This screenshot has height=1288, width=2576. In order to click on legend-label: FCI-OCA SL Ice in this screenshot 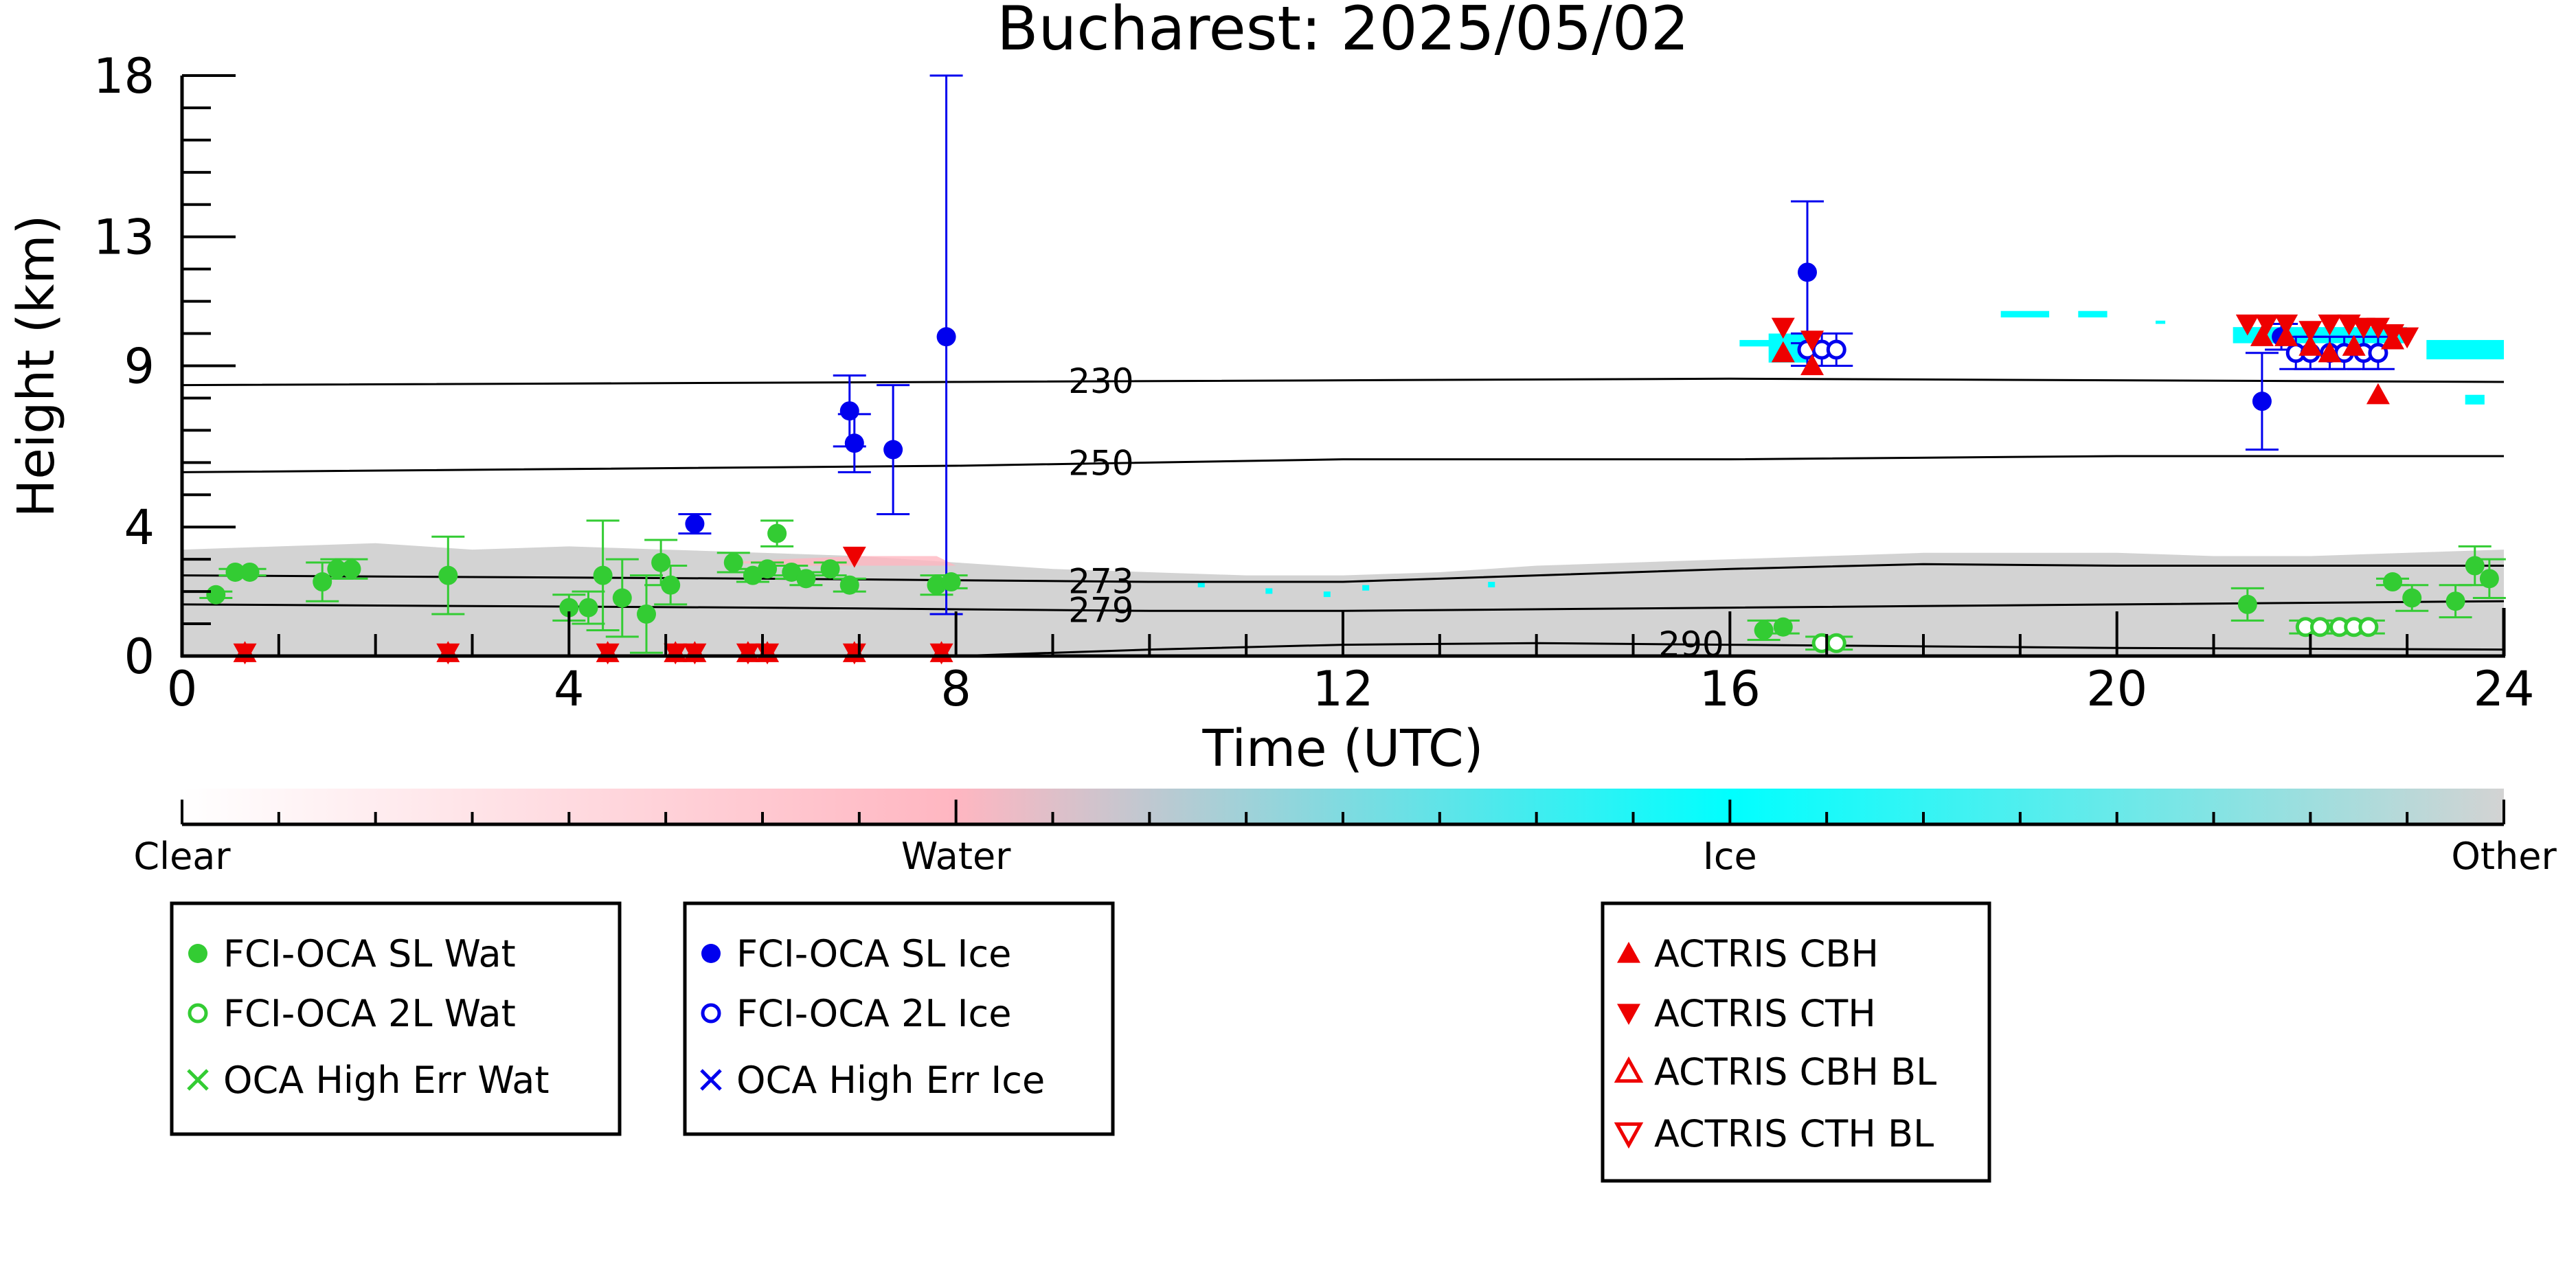, I will do `click(873, 953)`.